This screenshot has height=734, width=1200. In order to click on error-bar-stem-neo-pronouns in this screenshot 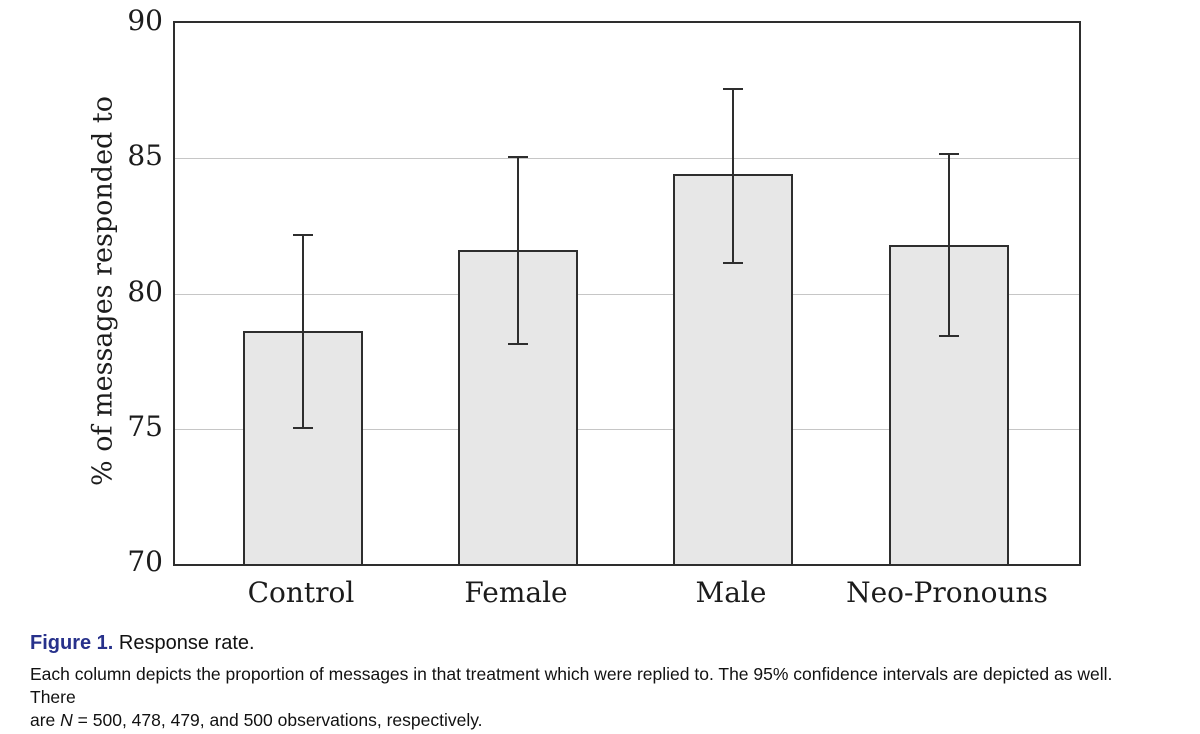, I will do `click(949, 244)`.